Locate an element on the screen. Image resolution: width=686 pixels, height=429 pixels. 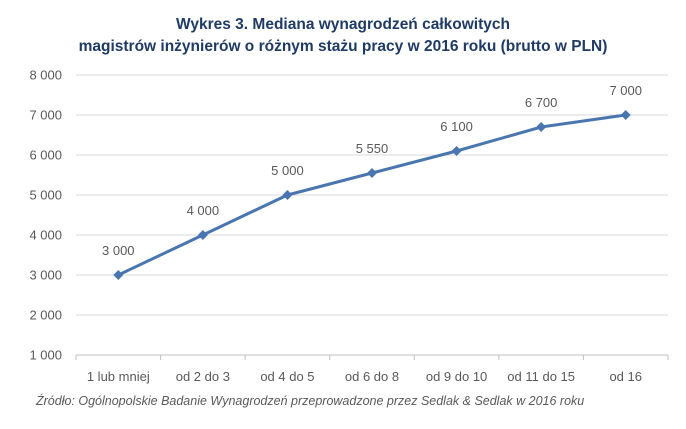
data-label: 3 000 is located at coordinates (118, 250).